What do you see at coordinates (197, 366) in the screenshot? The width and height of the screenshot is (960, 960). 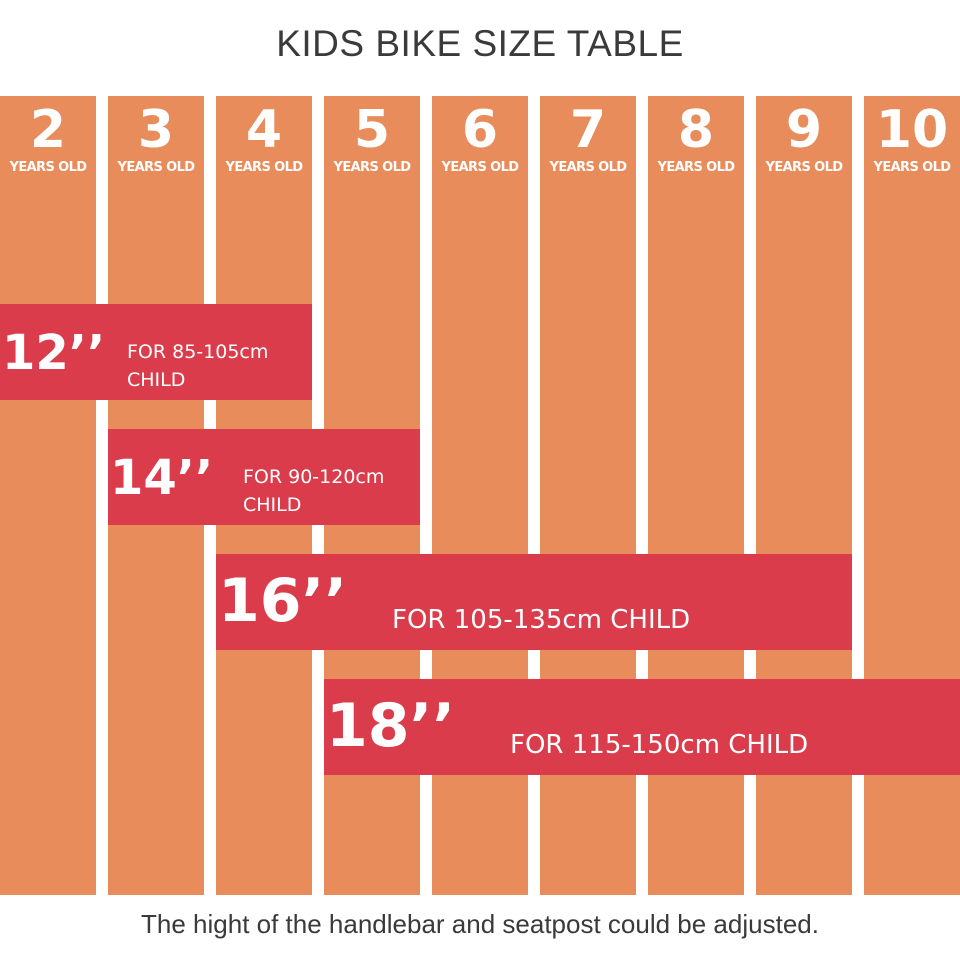 I see `size-description: FOR 85-105cm CHILD` at bounding box center [197, 366].